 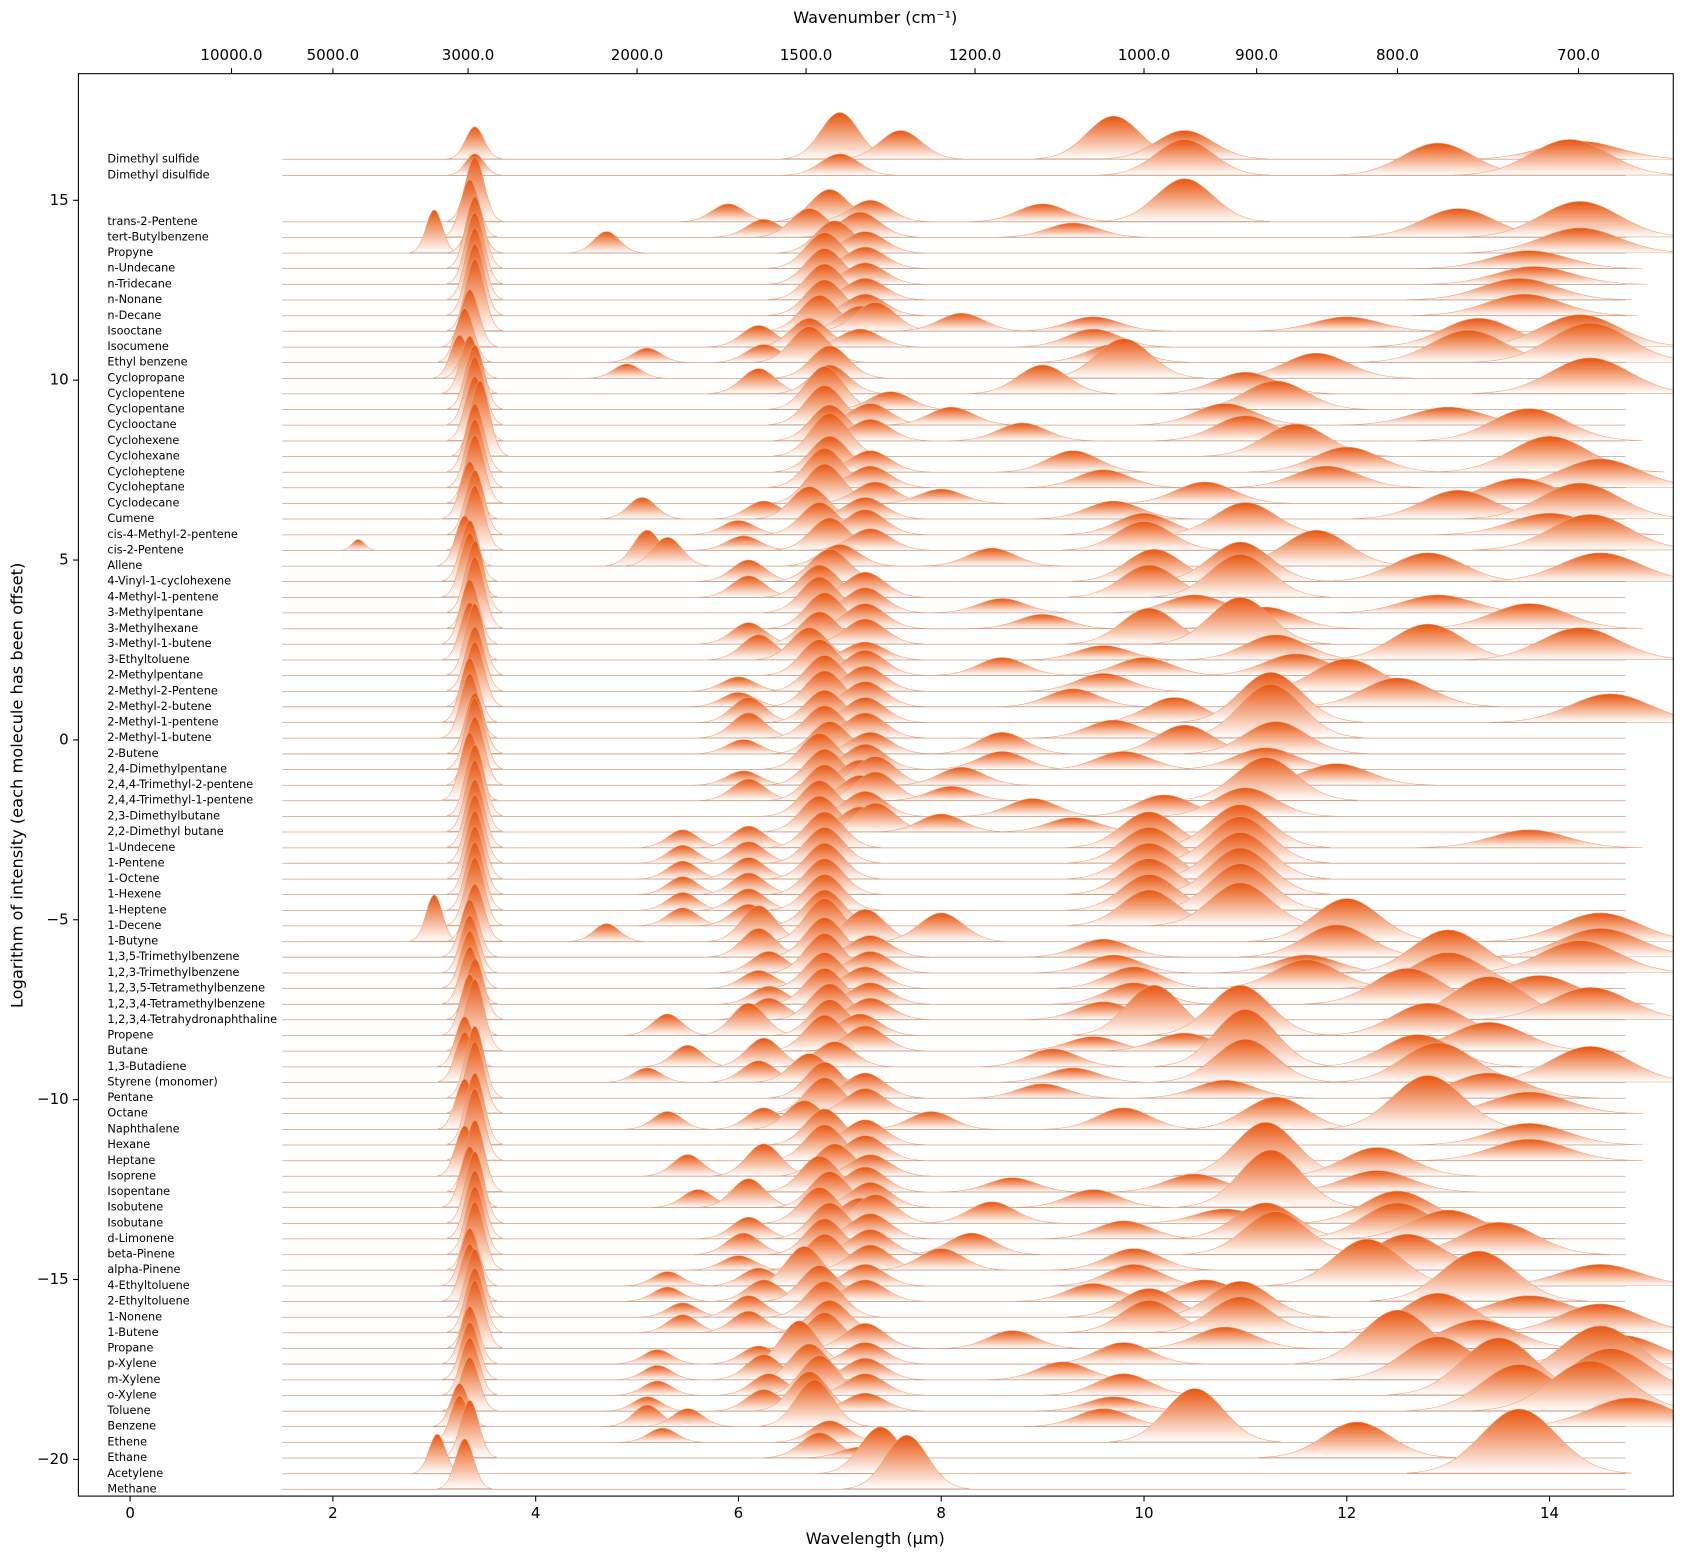 I want to click on series-label: 1-Hexene, so click(x=134, y=894).